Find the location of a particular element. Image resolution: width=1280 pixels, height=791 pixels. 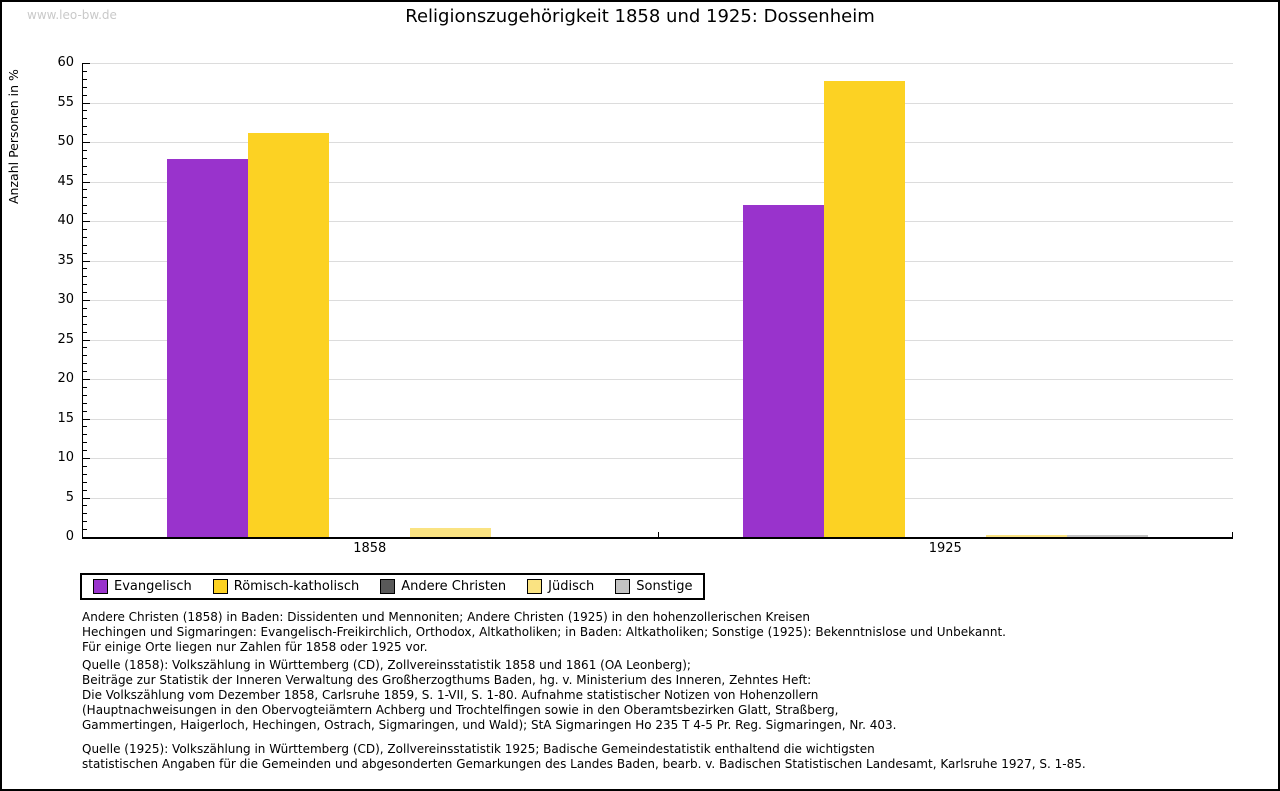

bar-r-misch-katholisch-1925 is located at coordinates (864, 309).